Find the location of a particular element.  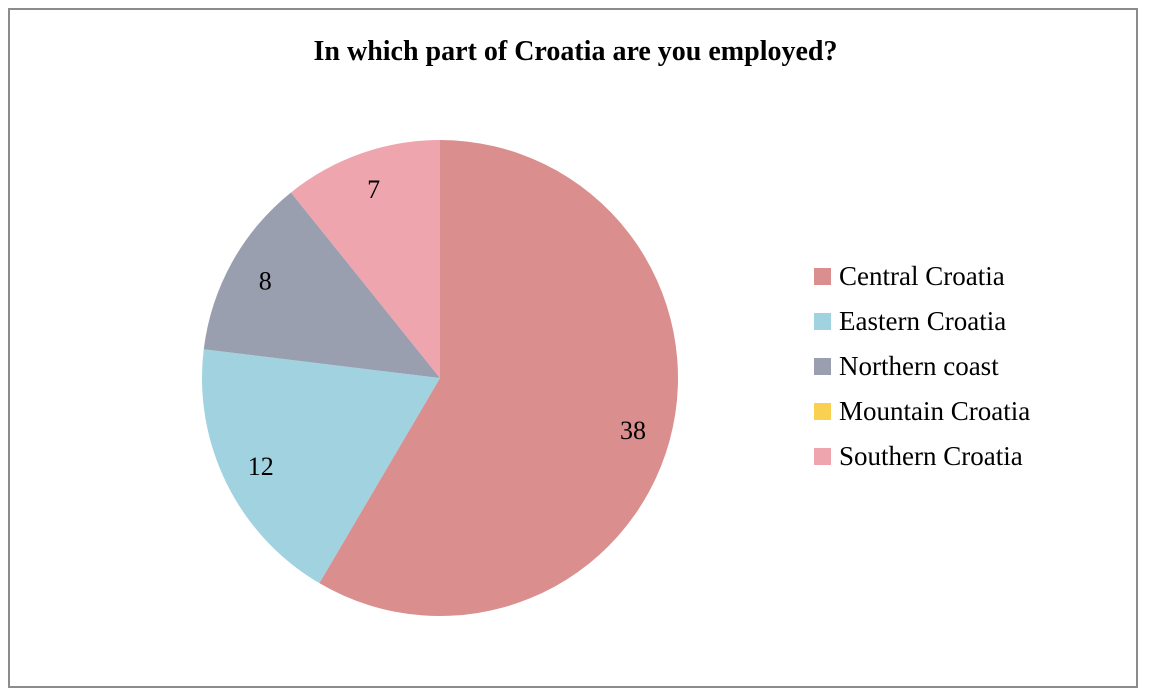

legend-item-northern-coast: Northern coast is located at coordinates (922, 366).